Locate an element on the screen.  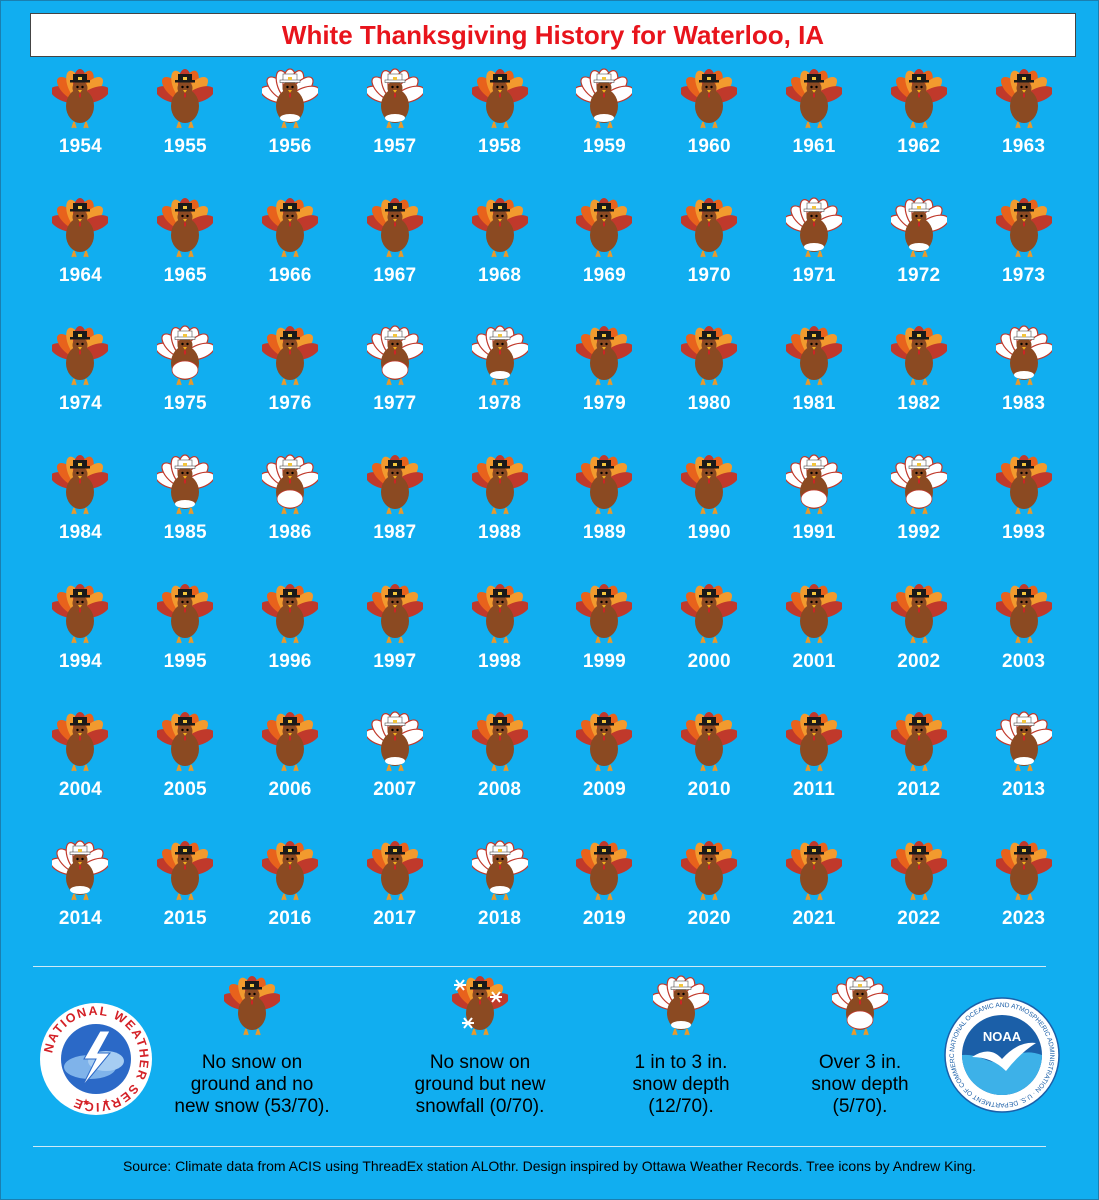
year-label: 1956 is located at coordinates (290, 146).